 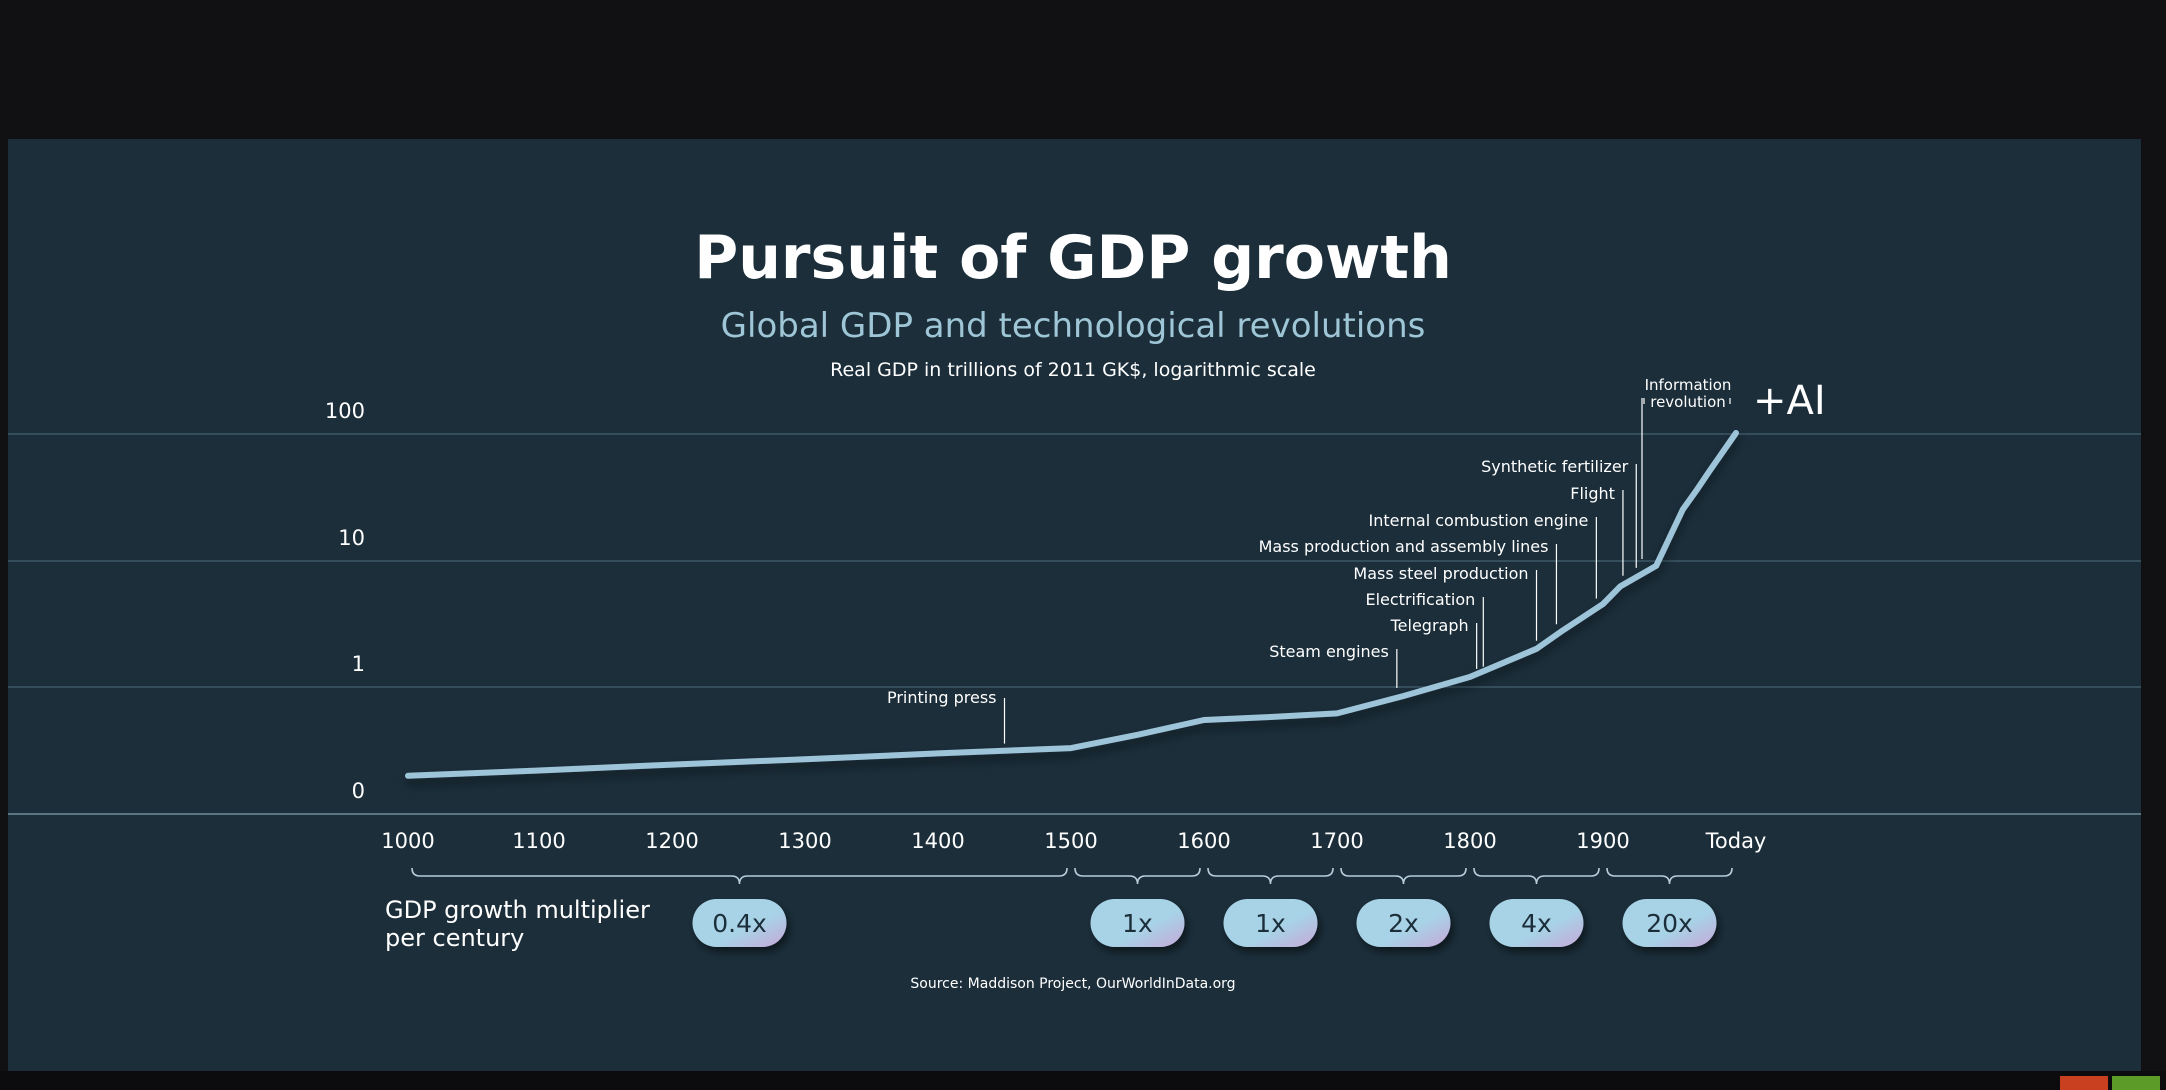 I want to click on chart-title: Pursuit of GDP growth, so click(x=1073, y=258).